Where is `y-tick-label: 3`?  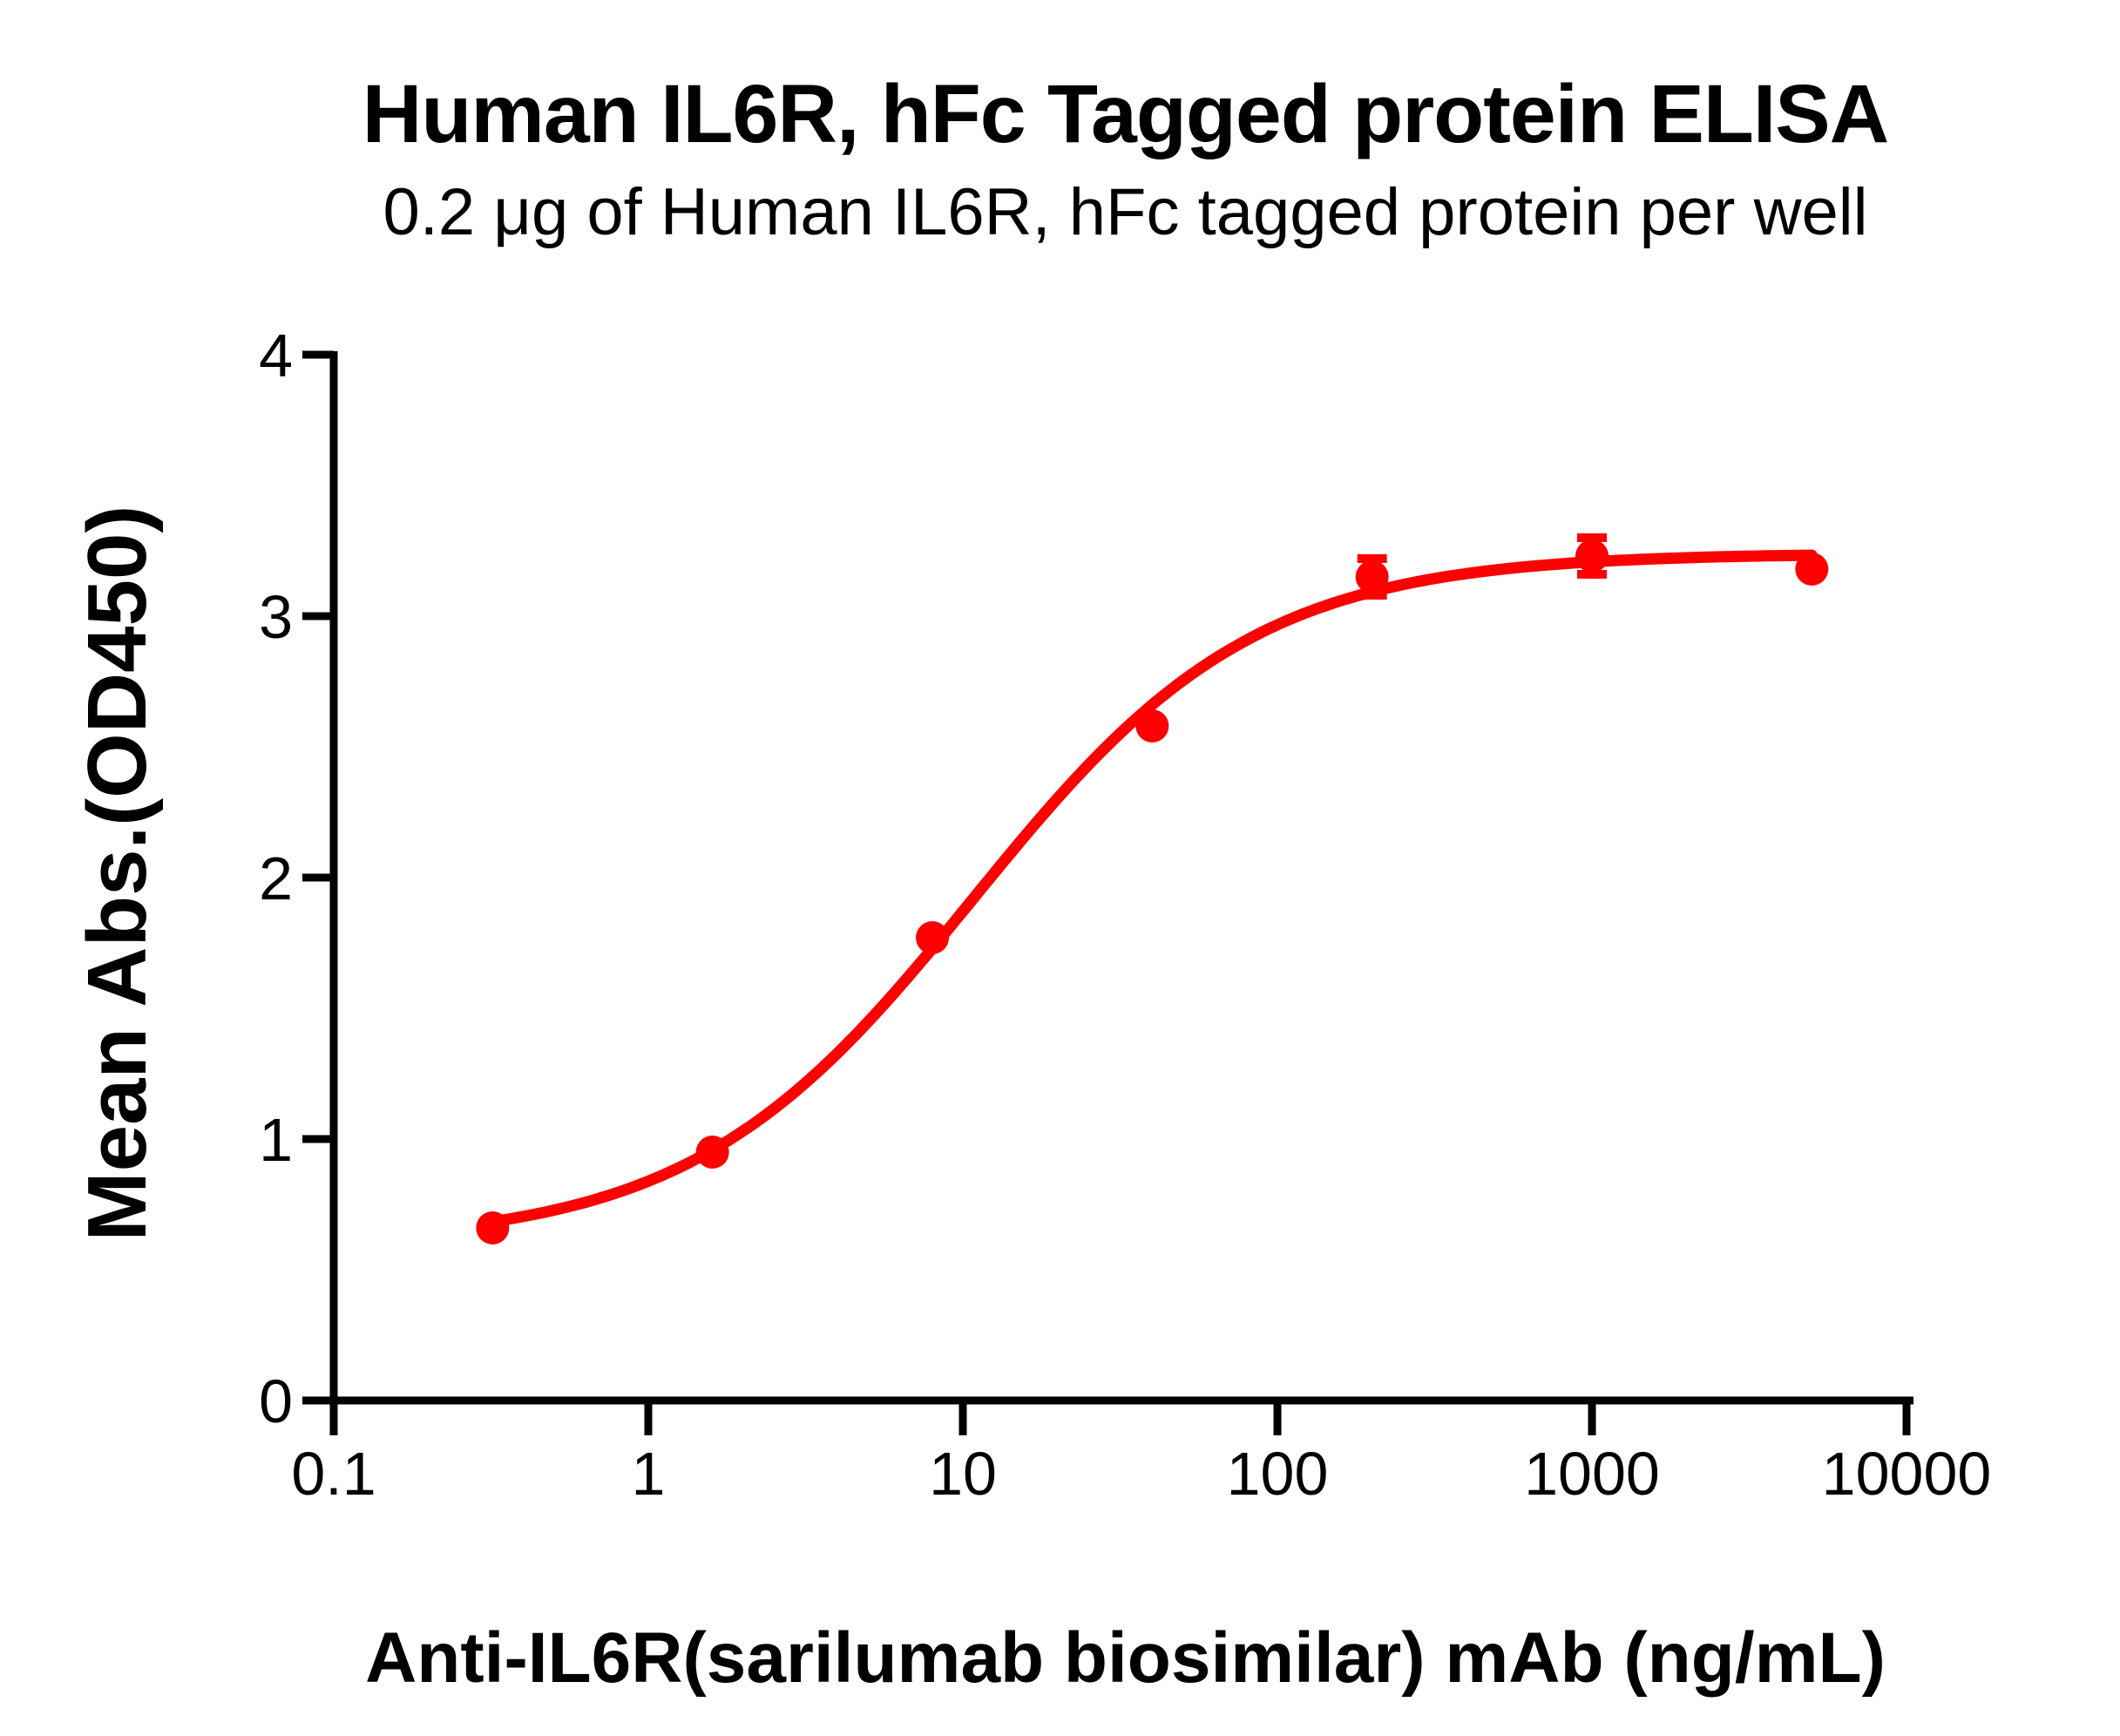 y-tick-label: 3 is located at coordinates (276, 617).